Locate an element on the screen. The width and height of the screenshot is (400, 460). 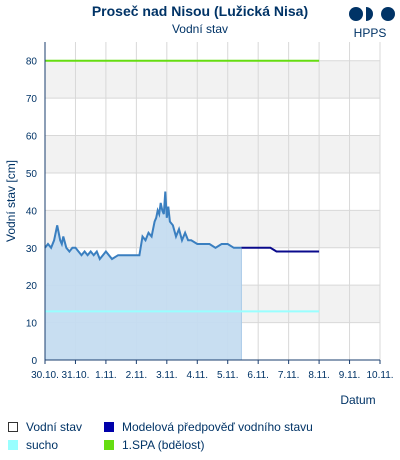
x-tick-label-8: 7.11. is located at coordinates (289, 375).